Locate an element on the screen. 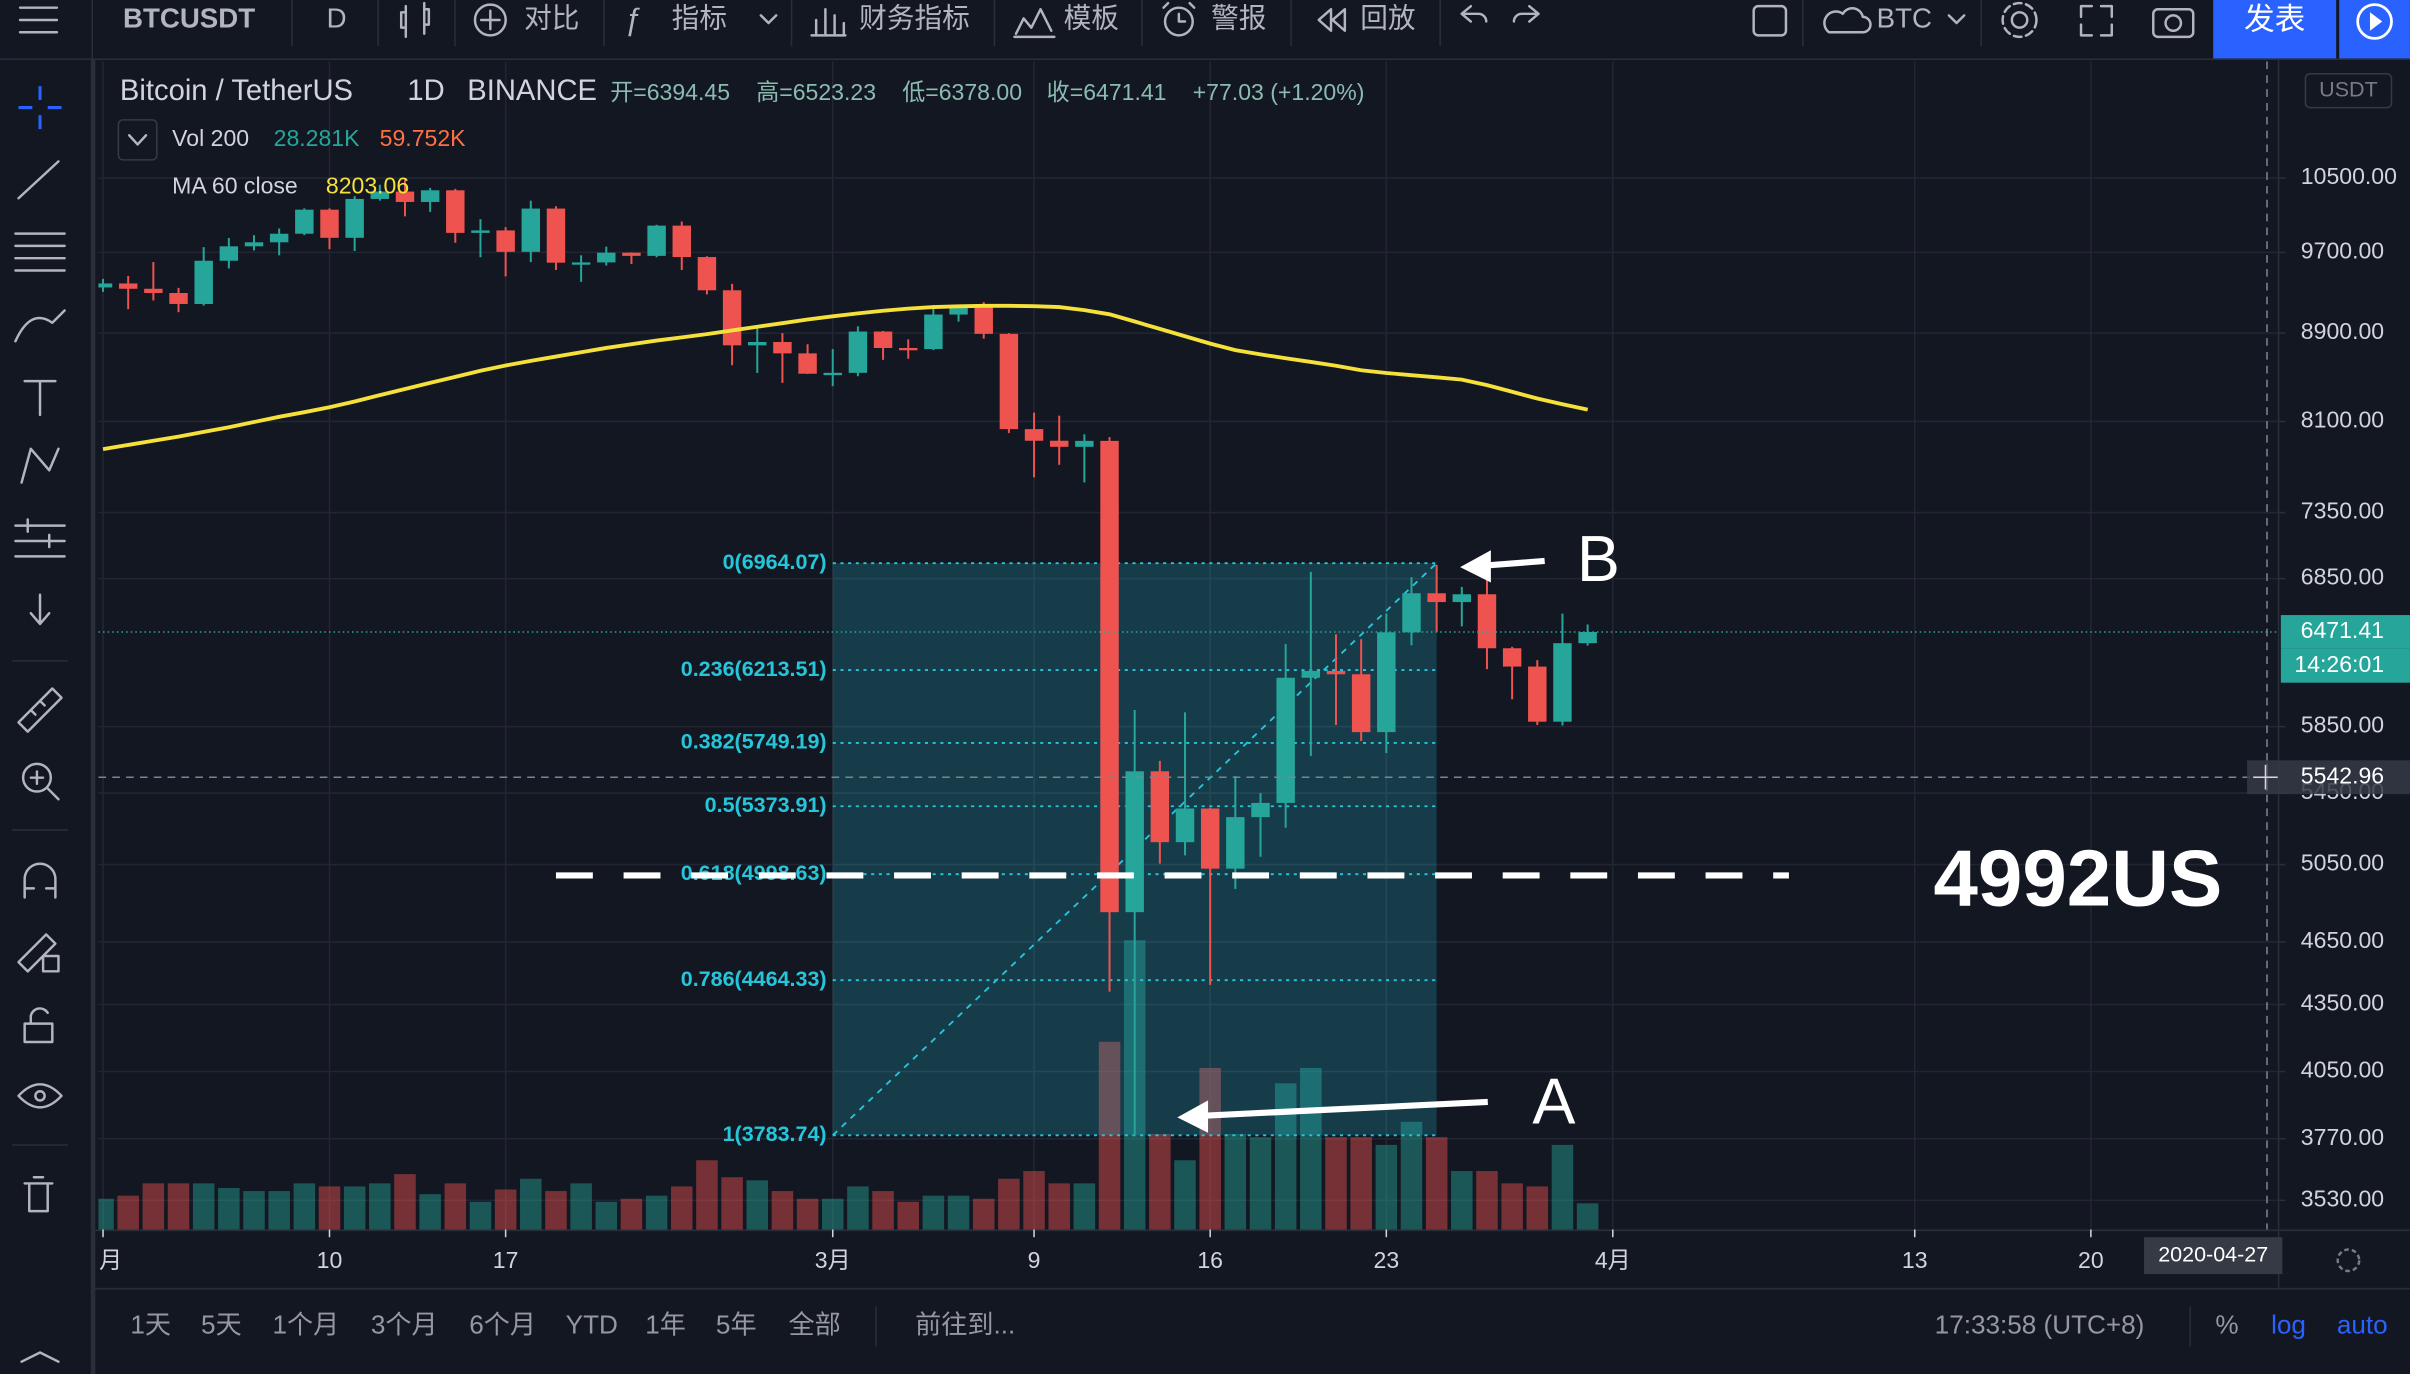  range-button: 1个月 is located at coordinates (306, 1324).